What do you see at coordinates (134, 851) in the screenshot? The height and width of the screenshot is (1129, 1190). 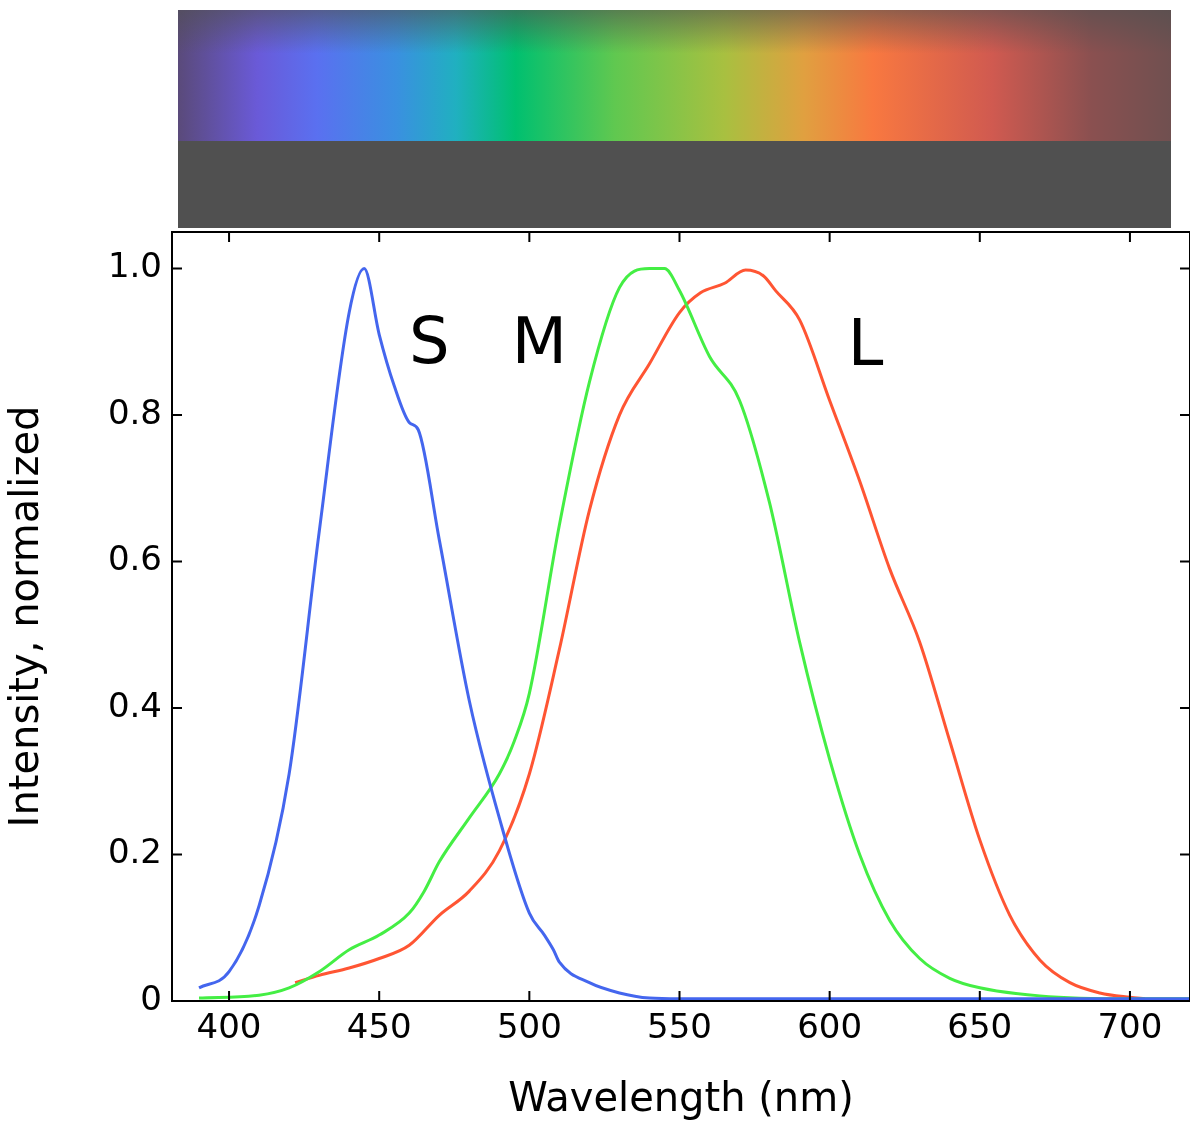 I see `y-tick-label: 0.2` at bounding box center [134, 851].